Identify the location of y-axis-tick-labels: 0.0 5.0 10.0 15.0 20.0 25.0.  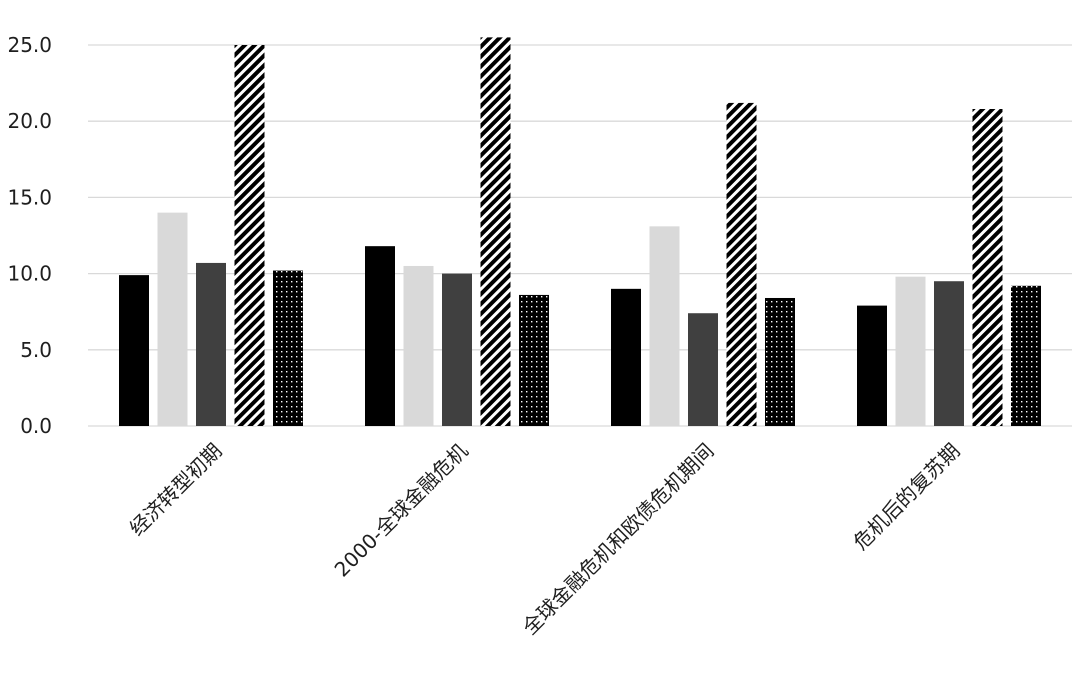
(29, 235).